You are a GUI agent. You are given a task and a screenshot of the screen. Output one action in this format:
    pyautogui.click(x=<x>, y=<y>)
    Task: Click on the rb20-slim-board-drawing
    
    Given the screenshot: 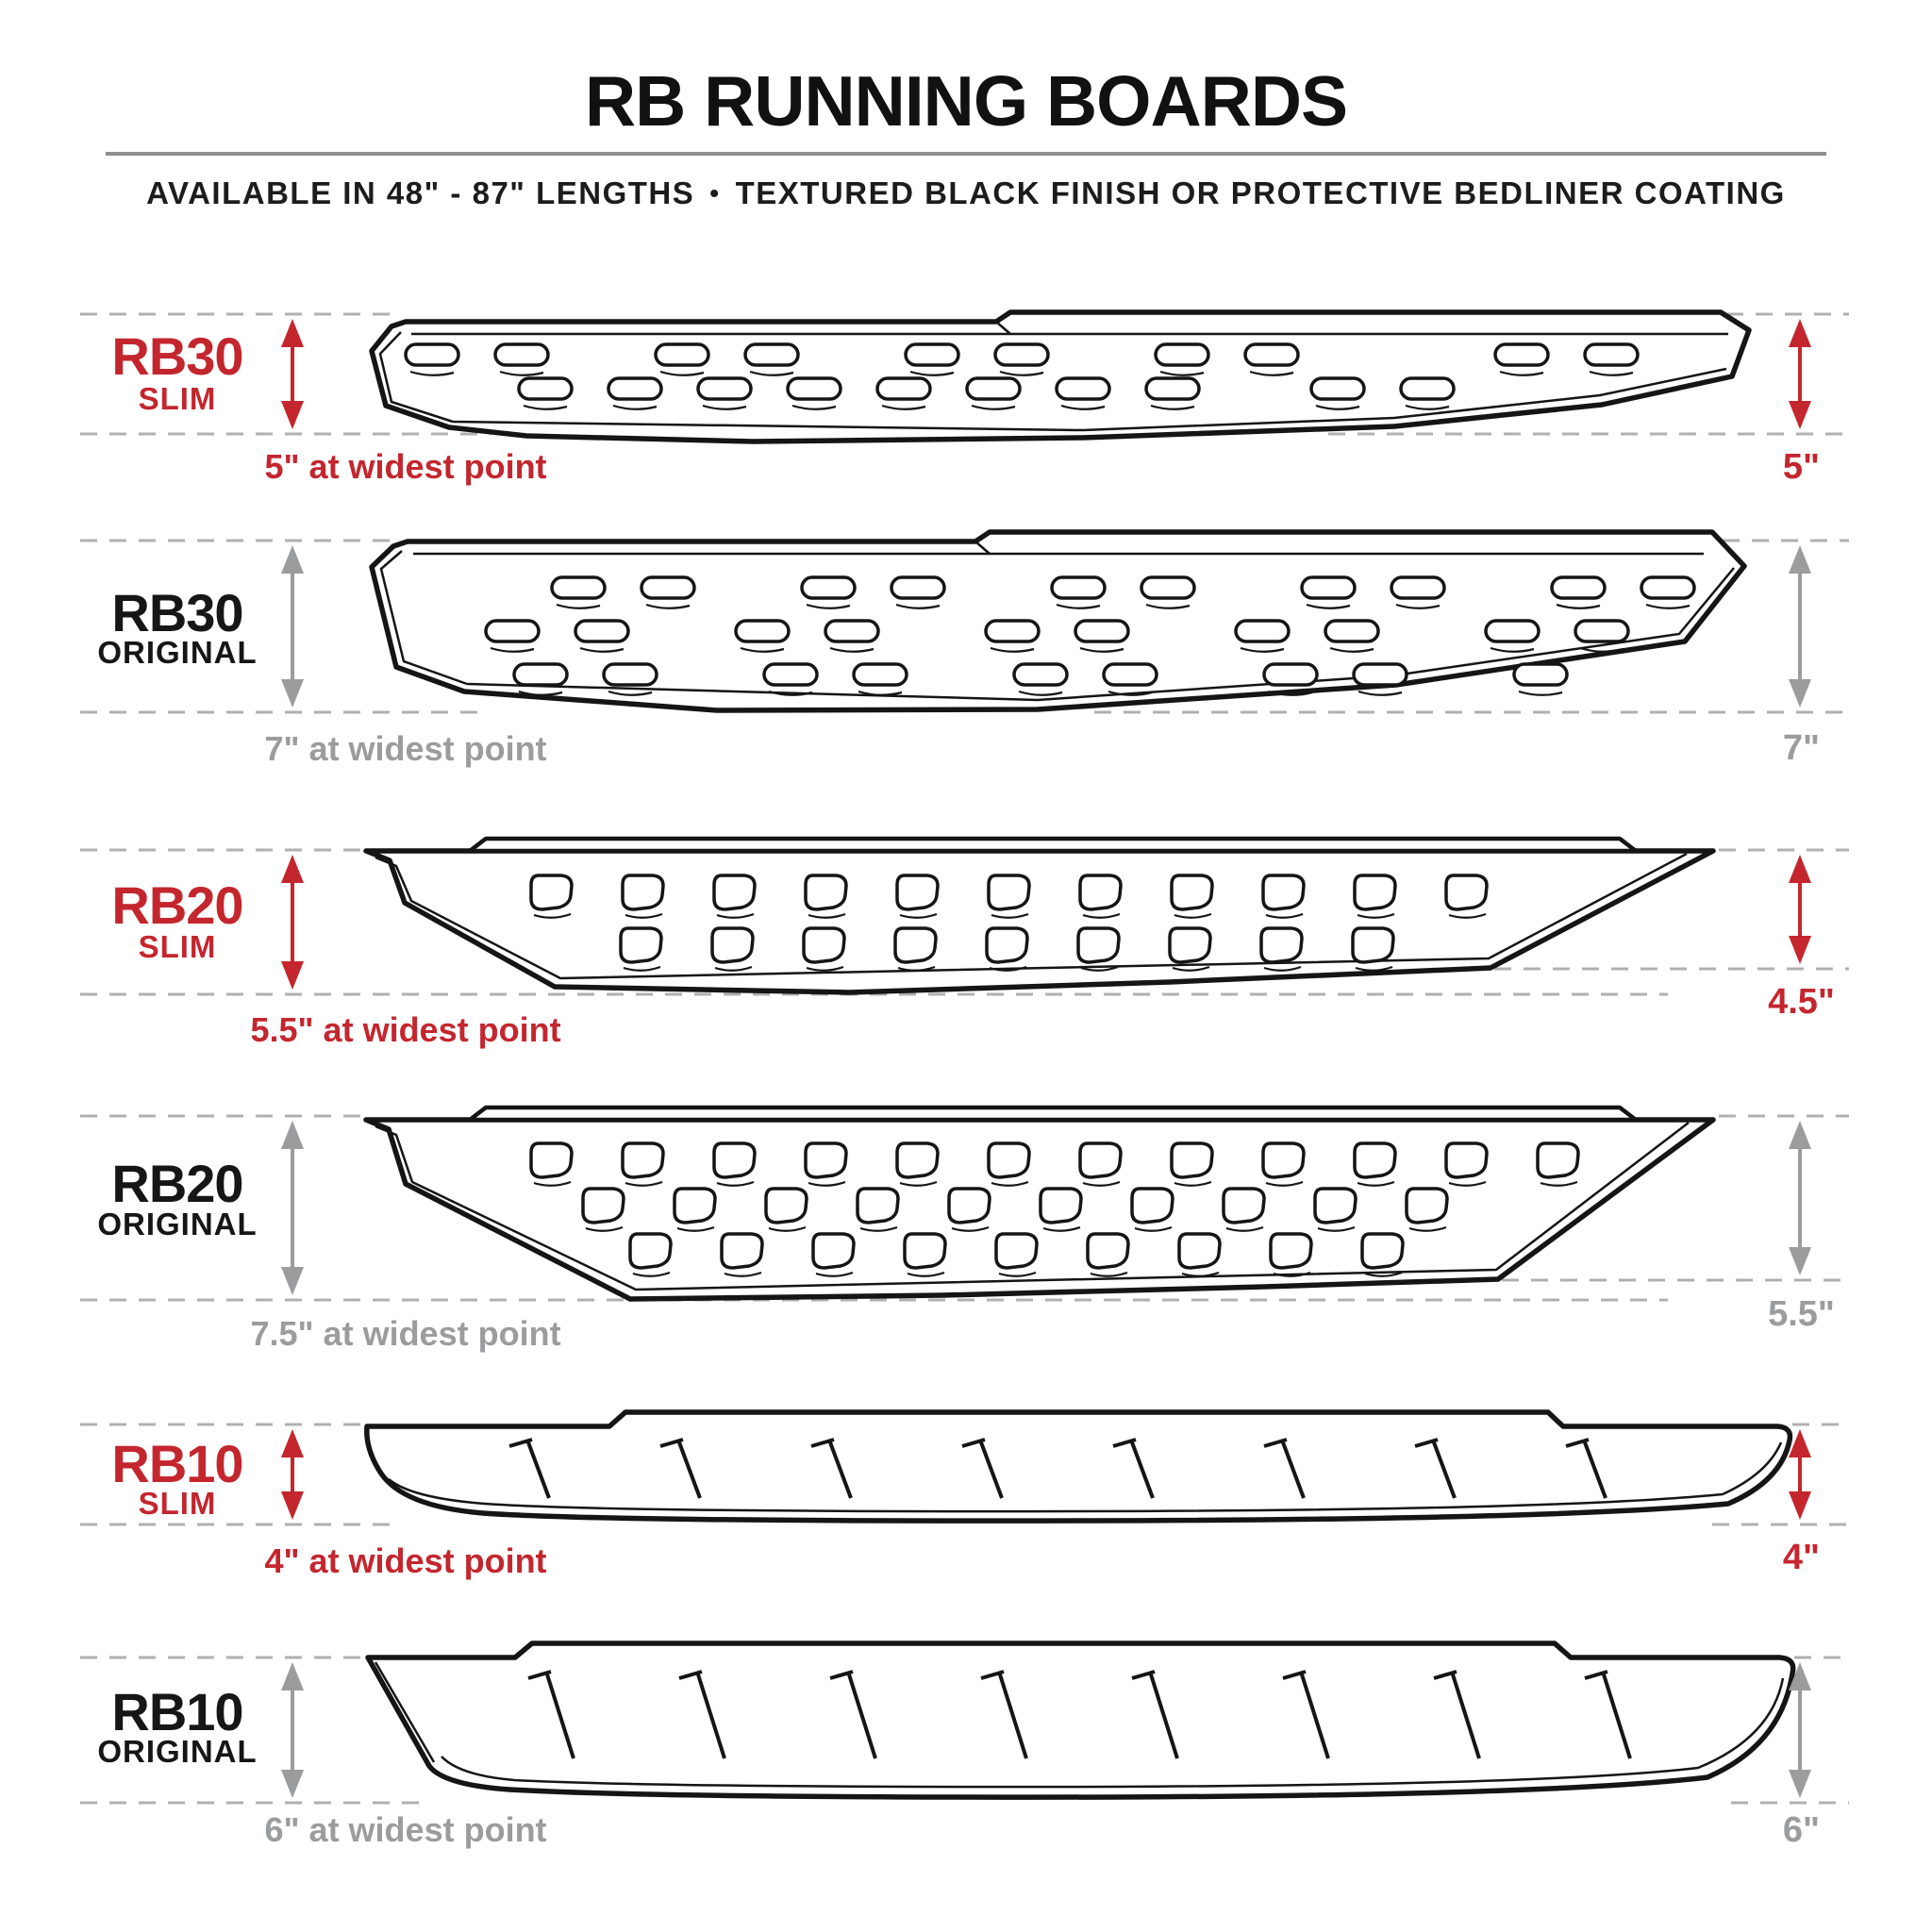 What is the action you would take?
    pyautogui.click(x=1039, y=915)
    